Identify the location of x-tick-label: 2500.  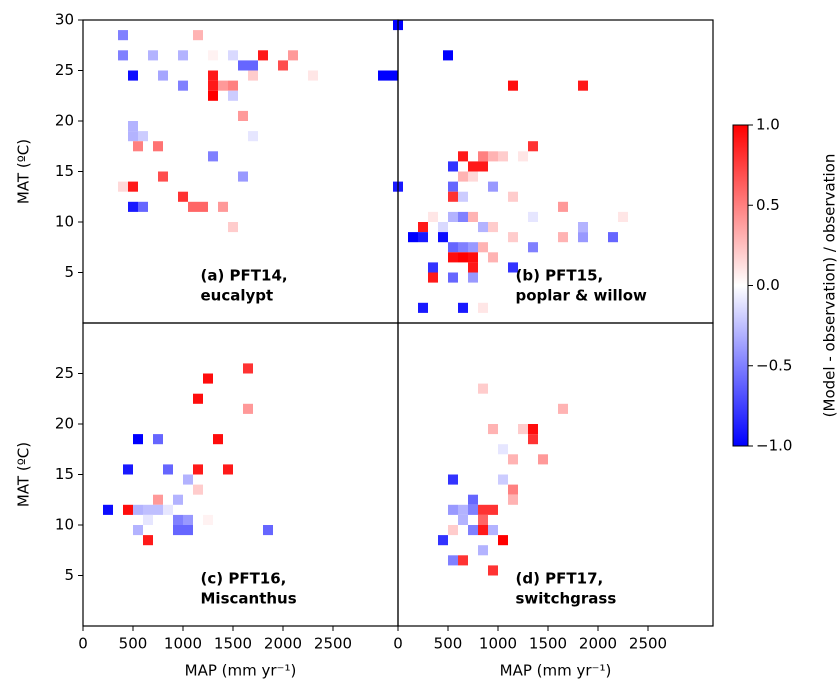
(648, 644).